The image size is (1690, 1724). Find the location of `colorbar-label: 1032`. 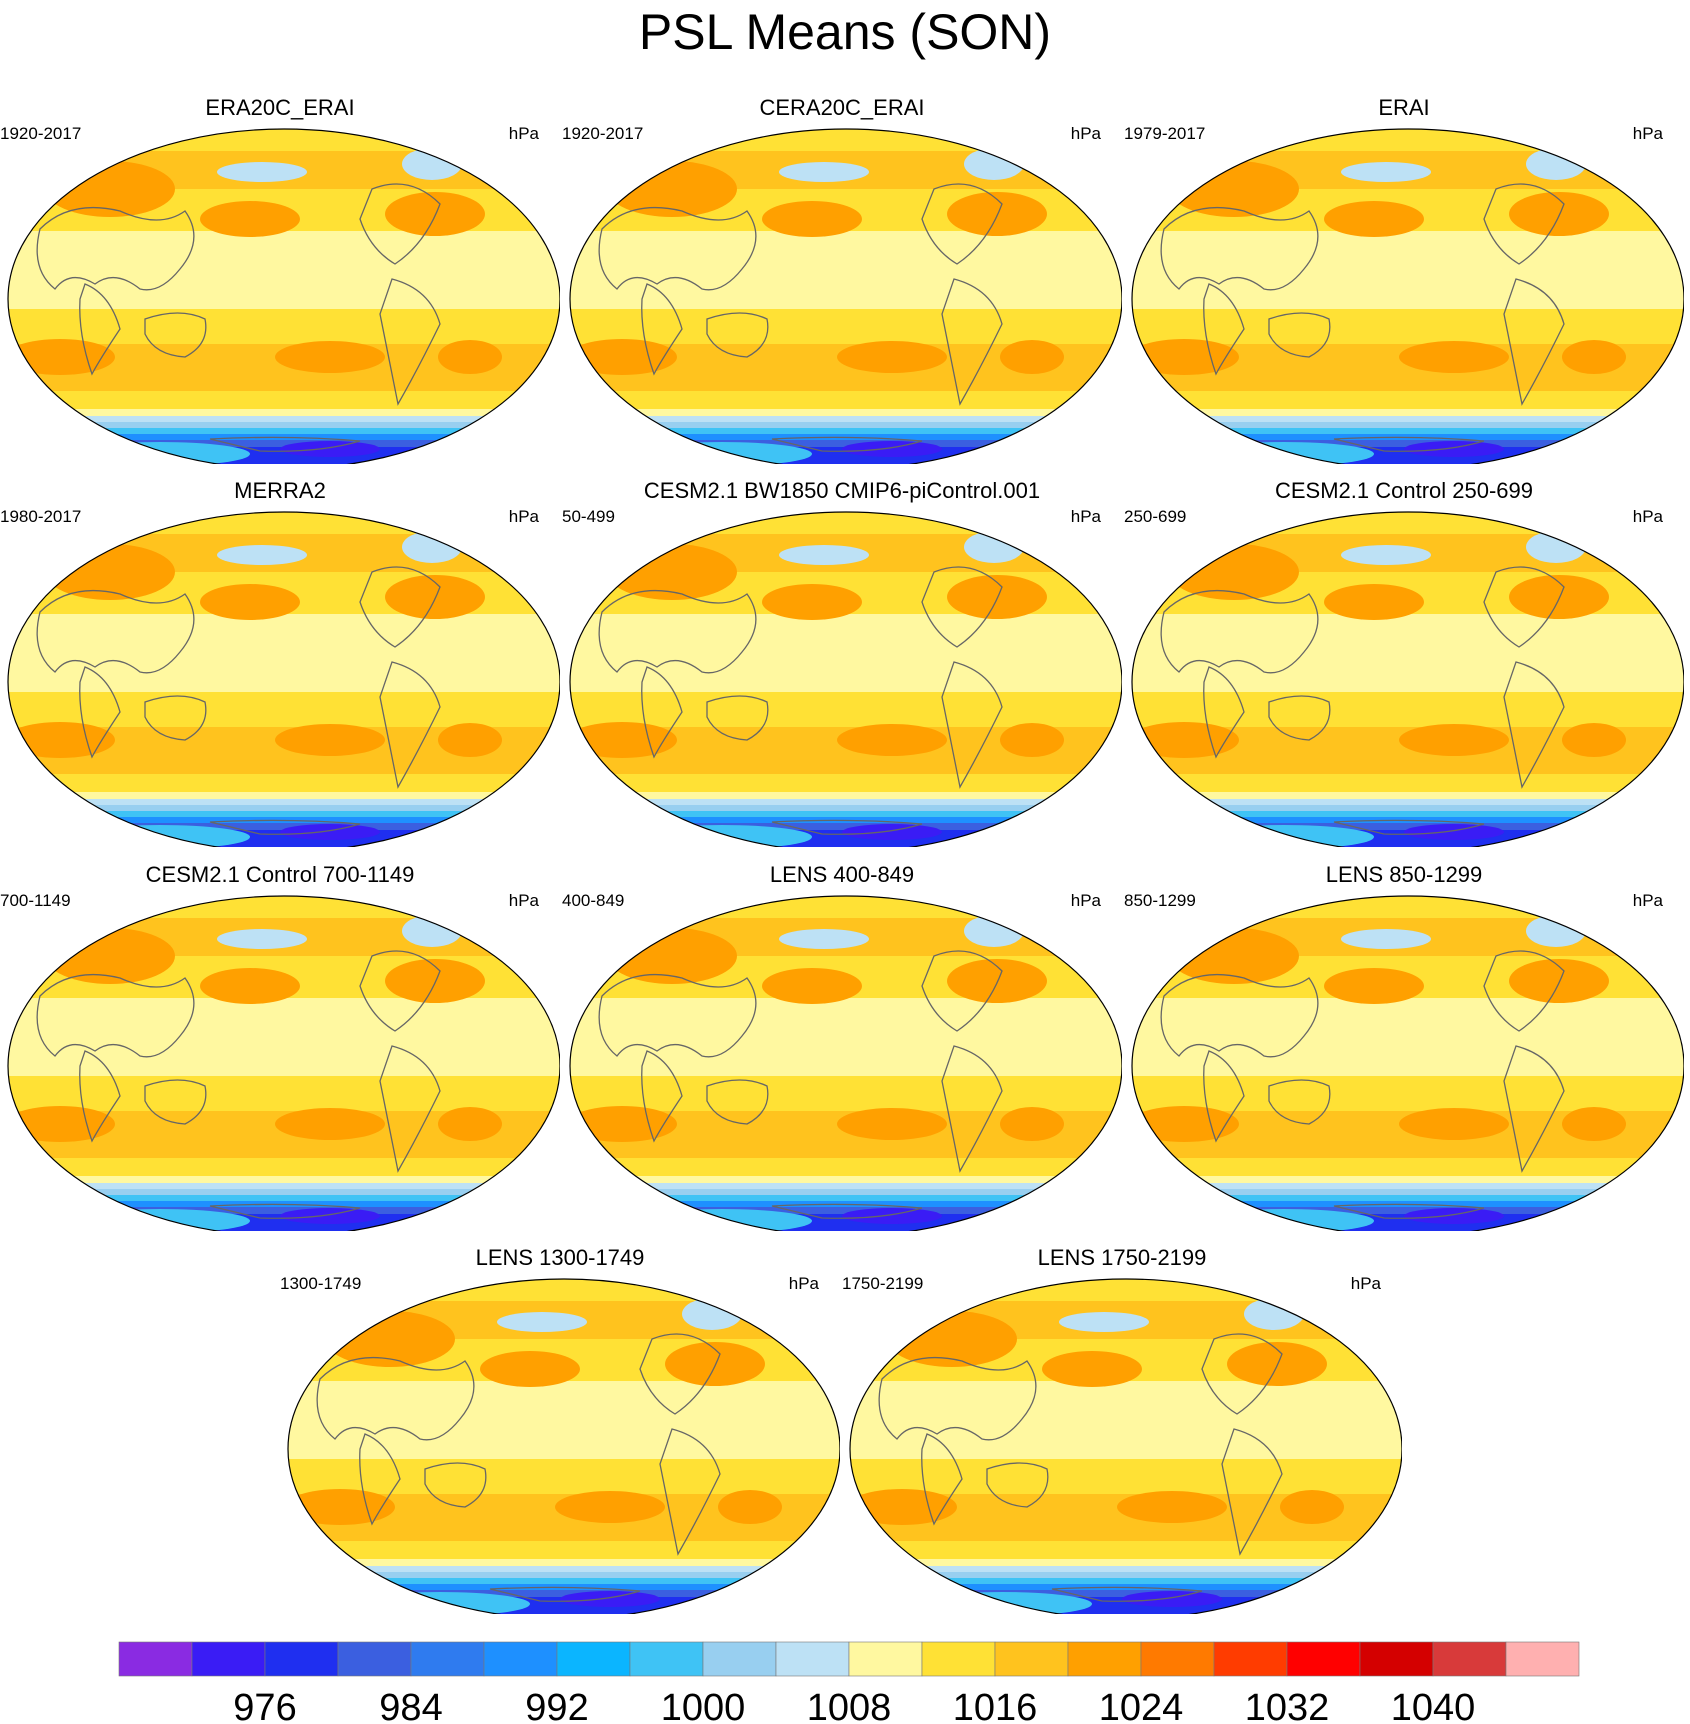

colorbar-label: 1032 is located at coordinates (1287, 1705).